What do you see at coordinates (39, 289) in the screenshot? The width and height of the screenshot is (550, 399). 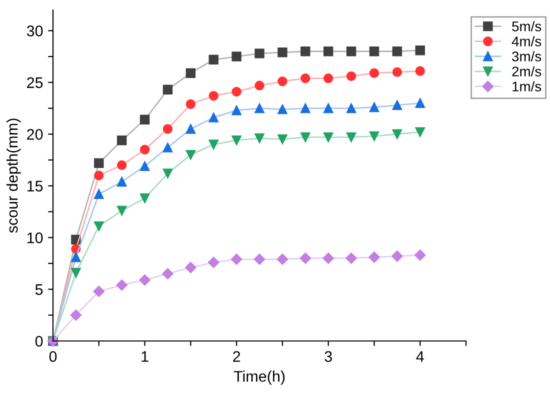 I see `y-tick-label: 5` at bounding box center [39, 289].